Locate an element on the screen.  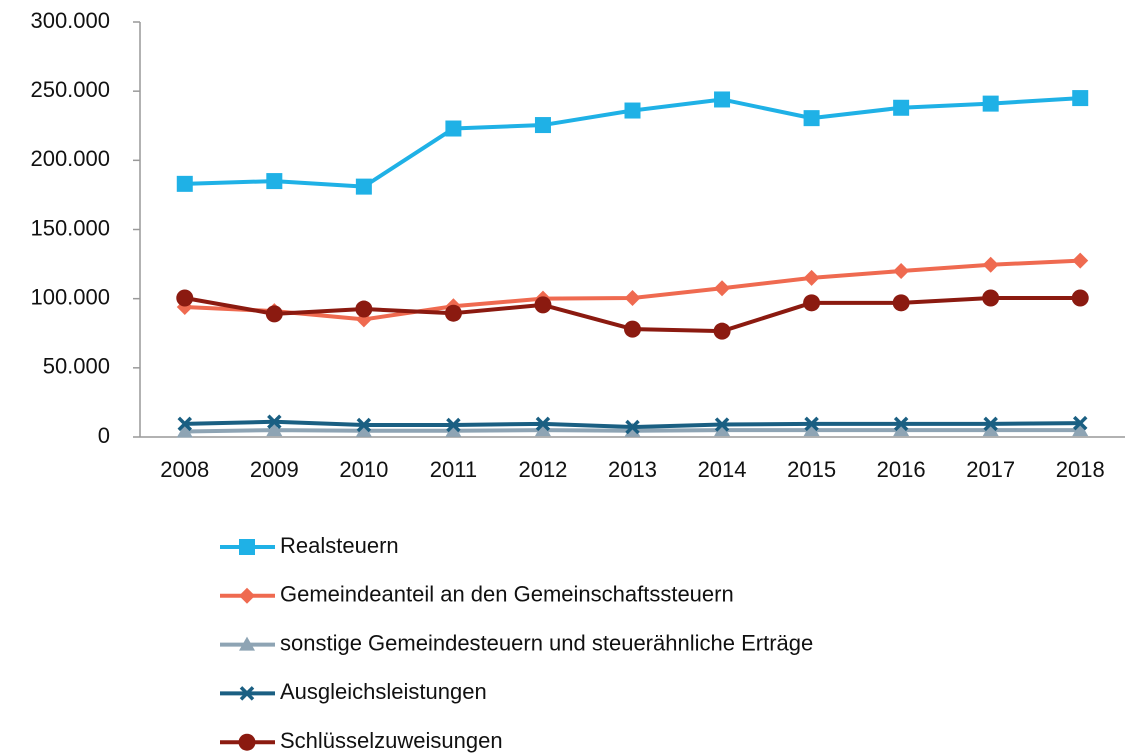
x-tick-label: 2011 is located at coordinates (453, 469).